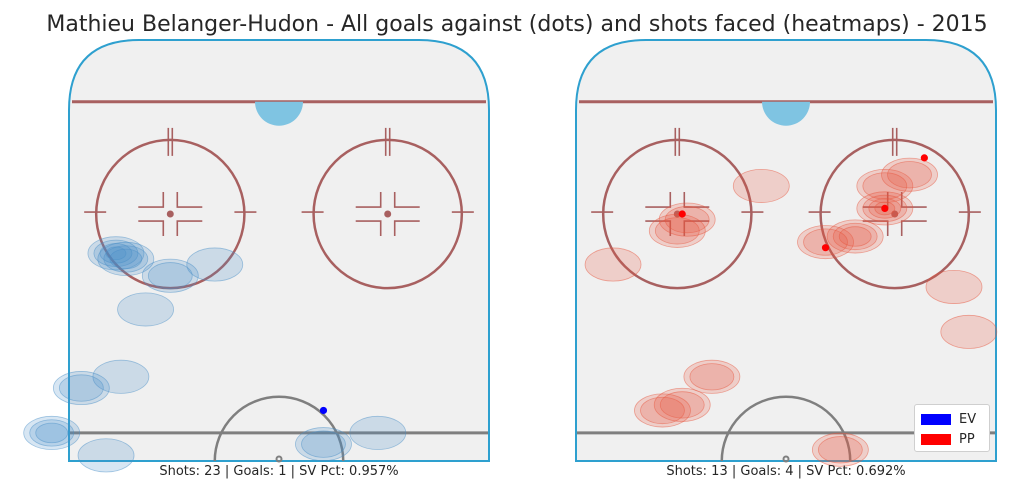 The image size is (1034, 493). Describe the element at coordinates (952, 439) in the screenshot. I see `legend-item-pp: PP` at that location.